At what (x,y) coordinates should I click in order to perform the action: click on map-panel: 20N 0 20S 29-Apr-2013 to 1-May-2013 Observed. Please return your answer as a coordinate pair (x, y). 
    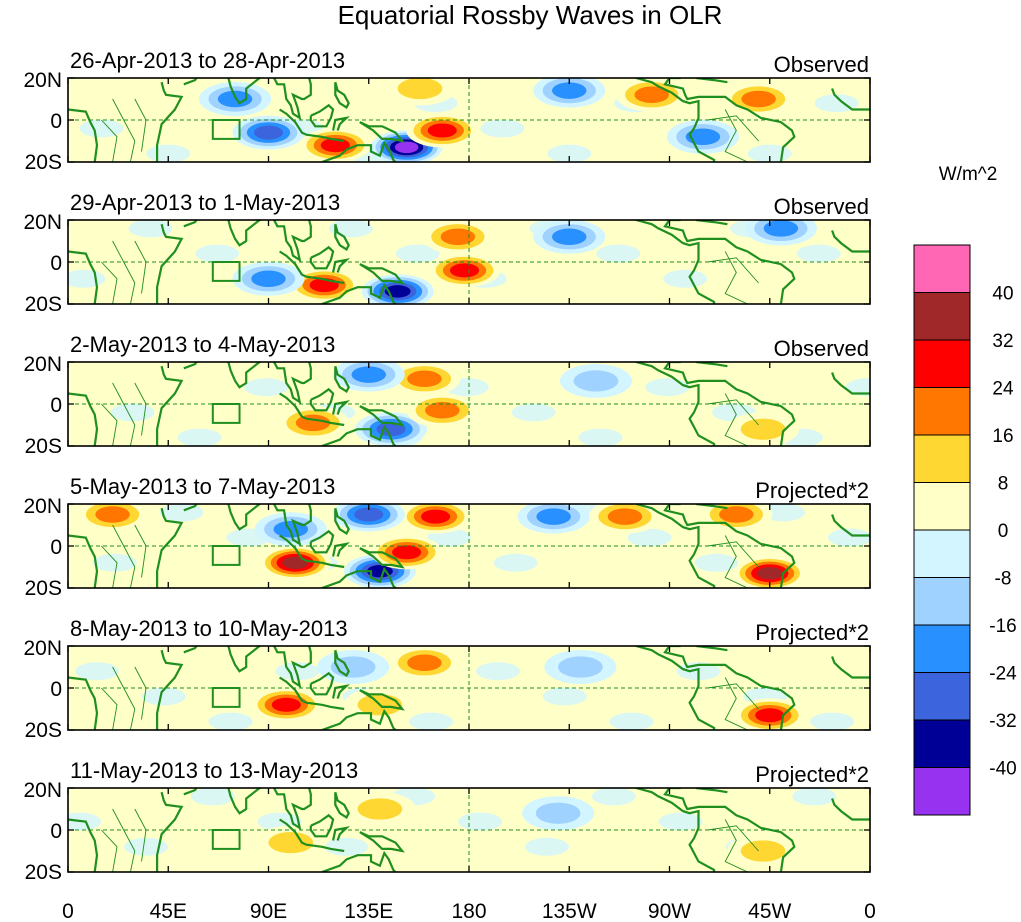
    Looking at the image, I should click on (447, 253).